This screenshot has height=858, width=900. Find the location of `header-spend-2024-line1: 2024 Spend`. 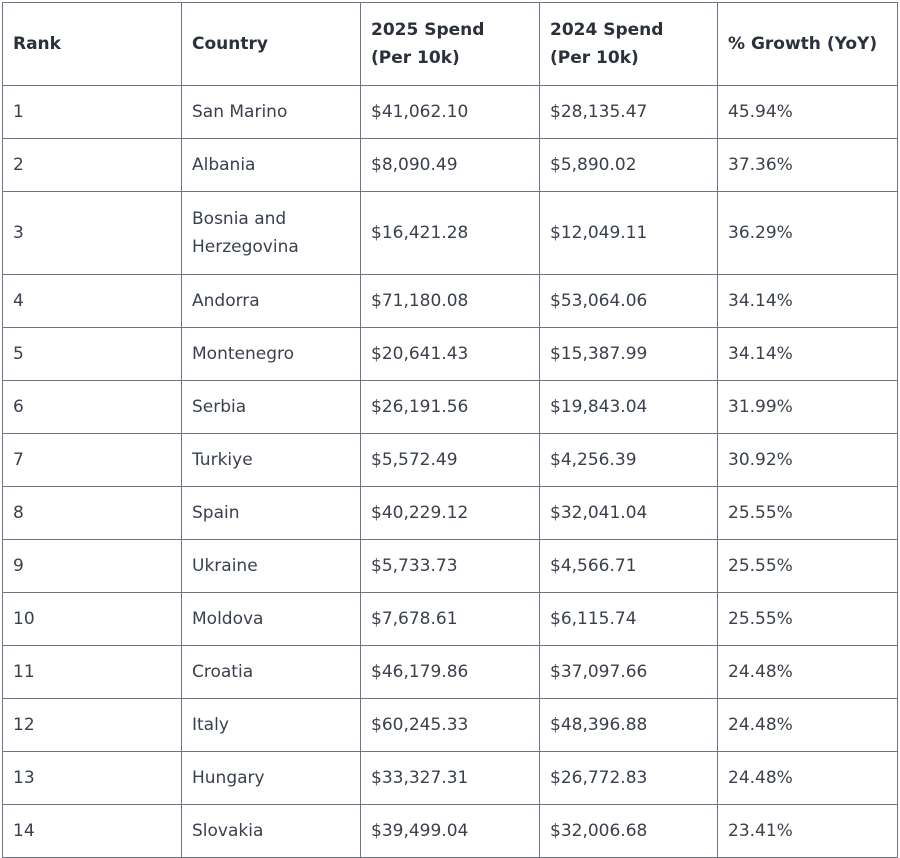

header-spend-2024-line1: 2024 Spend is located at coordinates (607, 30).